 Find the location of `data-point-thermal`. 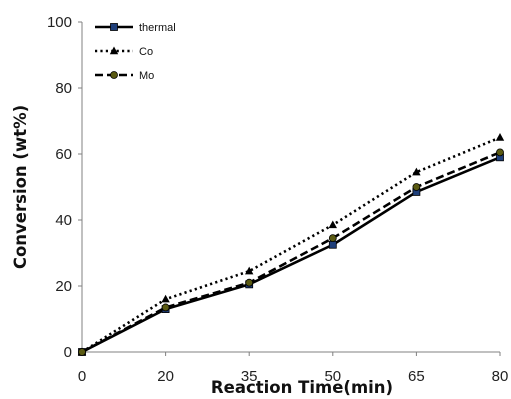

data-point-thermal is located at coordinates (332, 244).